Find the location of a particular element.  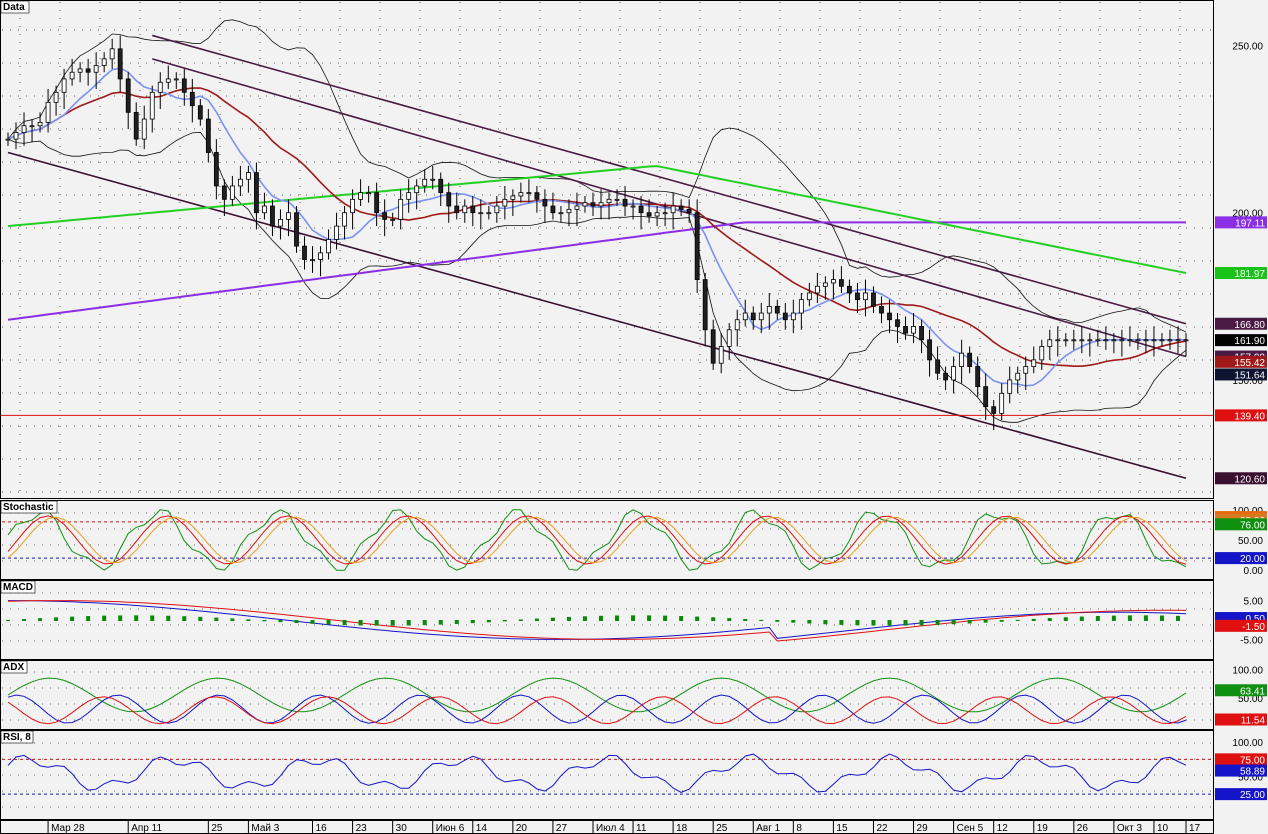

date-label: 18 is located at coordinates (682, 828).